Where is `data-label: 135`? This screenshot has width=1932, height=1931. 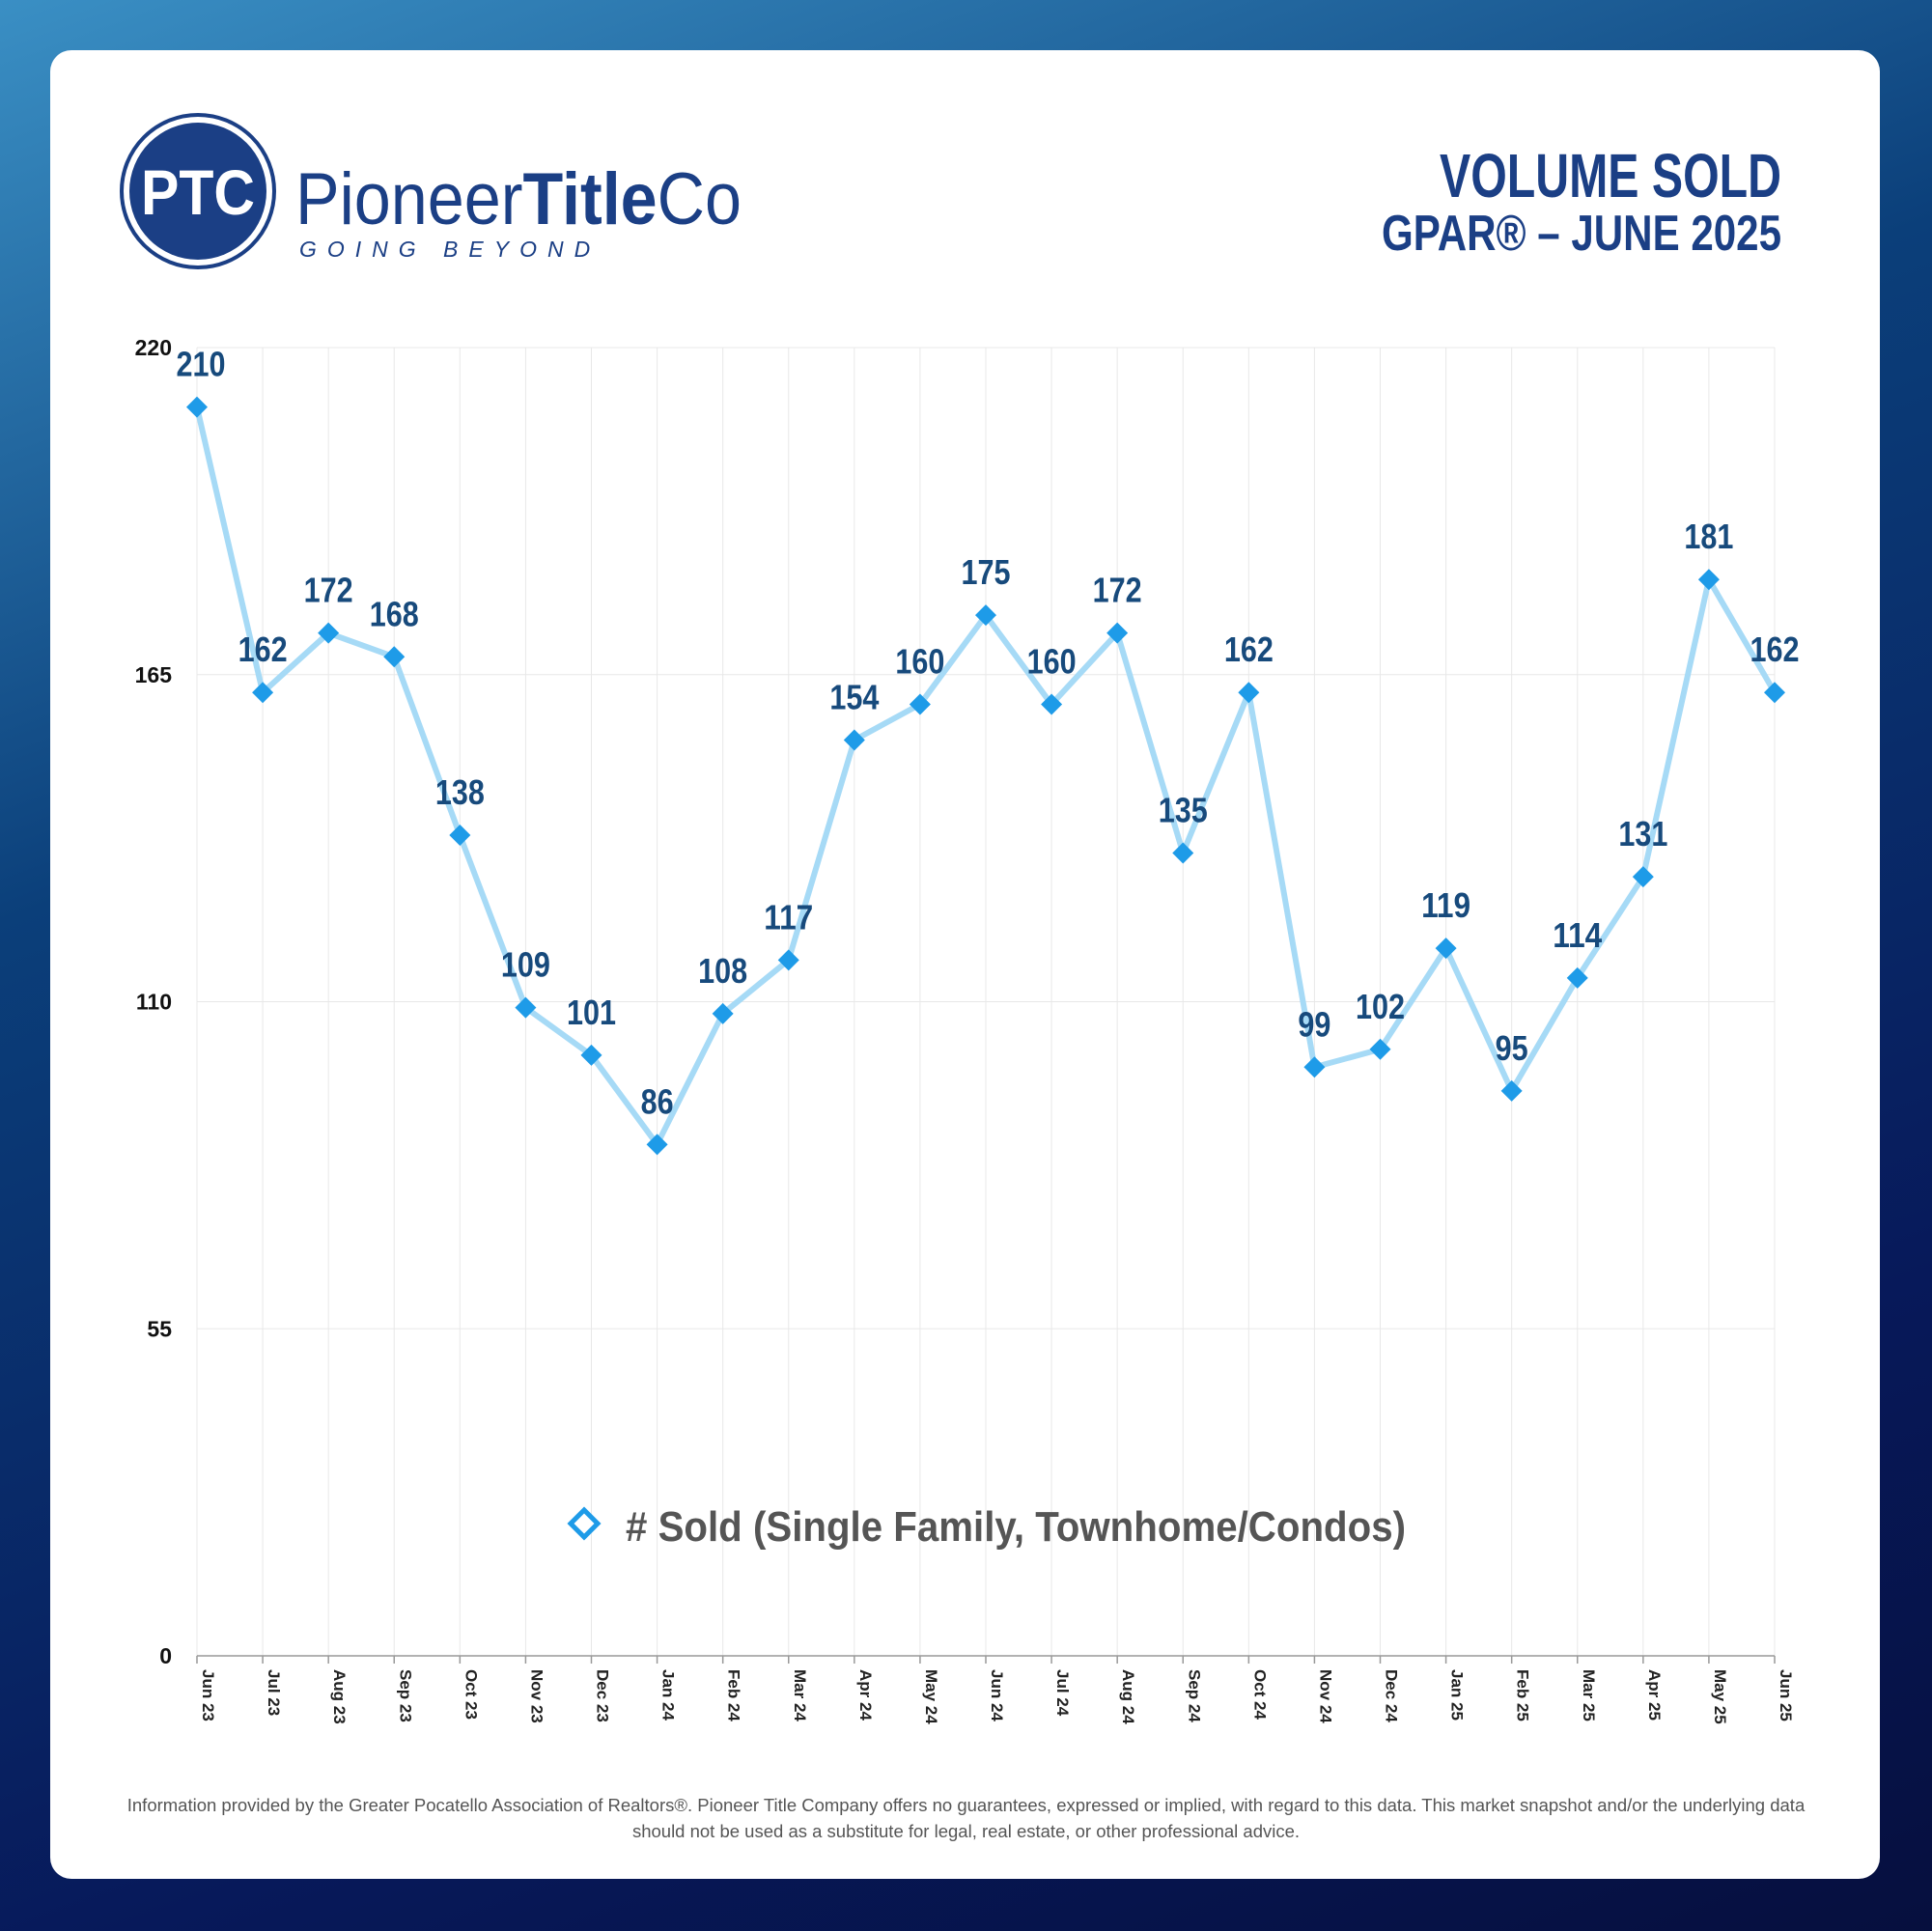 data-label: 135 is located at coordinates (1184, 810).